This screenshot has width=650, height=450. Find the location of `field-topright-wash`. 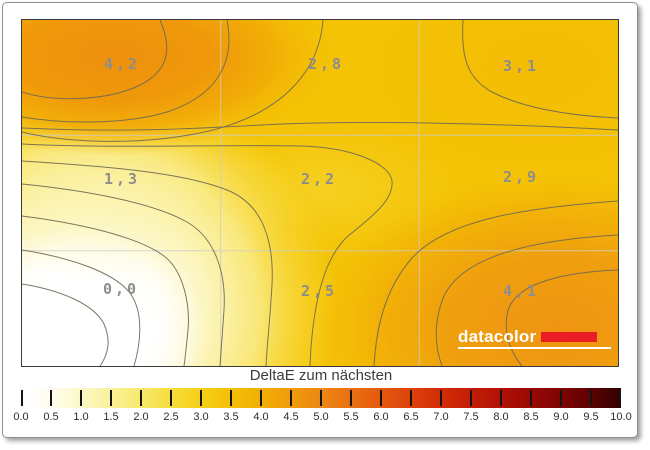

field-topright-wash is located at coordinates (492, 96).